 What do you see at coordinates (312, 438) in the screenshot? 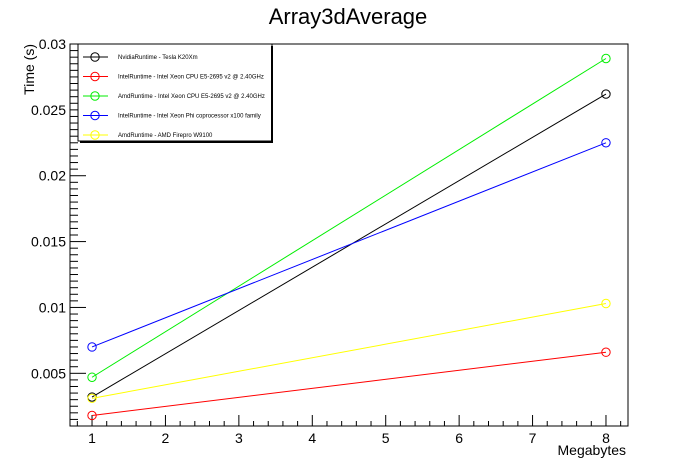
I see `x-tick-label: 4` at bounding box center [312, 438].